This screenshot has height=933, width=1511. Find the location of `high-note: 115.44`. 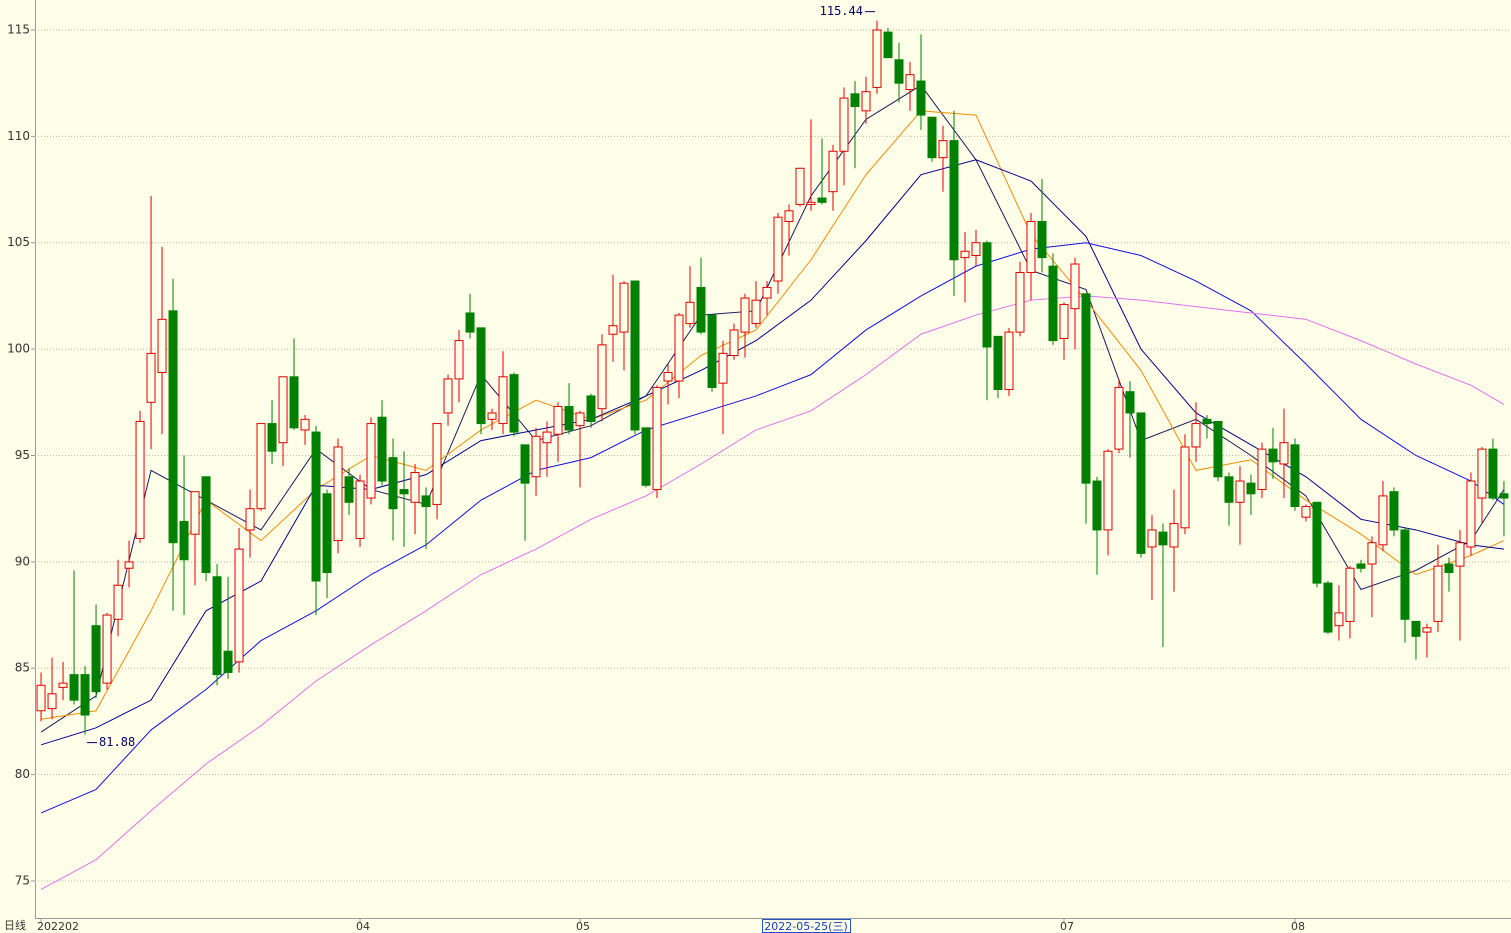

high-note: 115.44 is located at coordinates (841, 11).